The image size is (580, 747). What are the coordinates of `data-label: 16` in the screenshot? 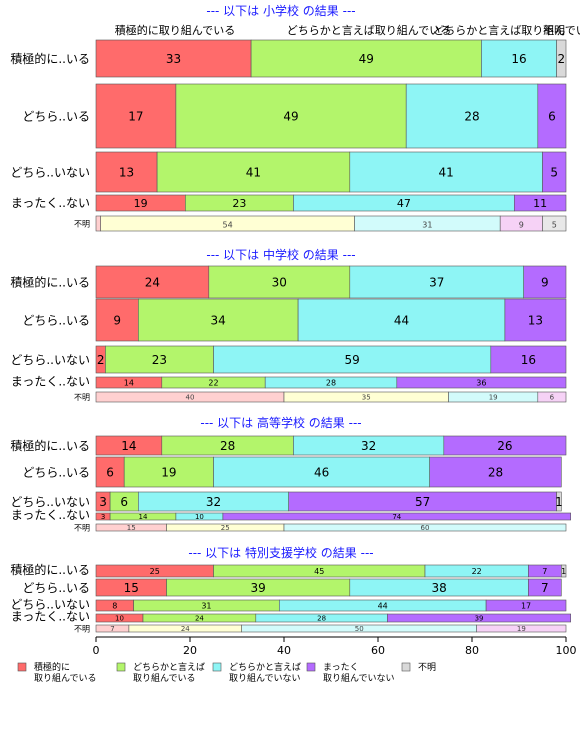 It's located at (528, 360).